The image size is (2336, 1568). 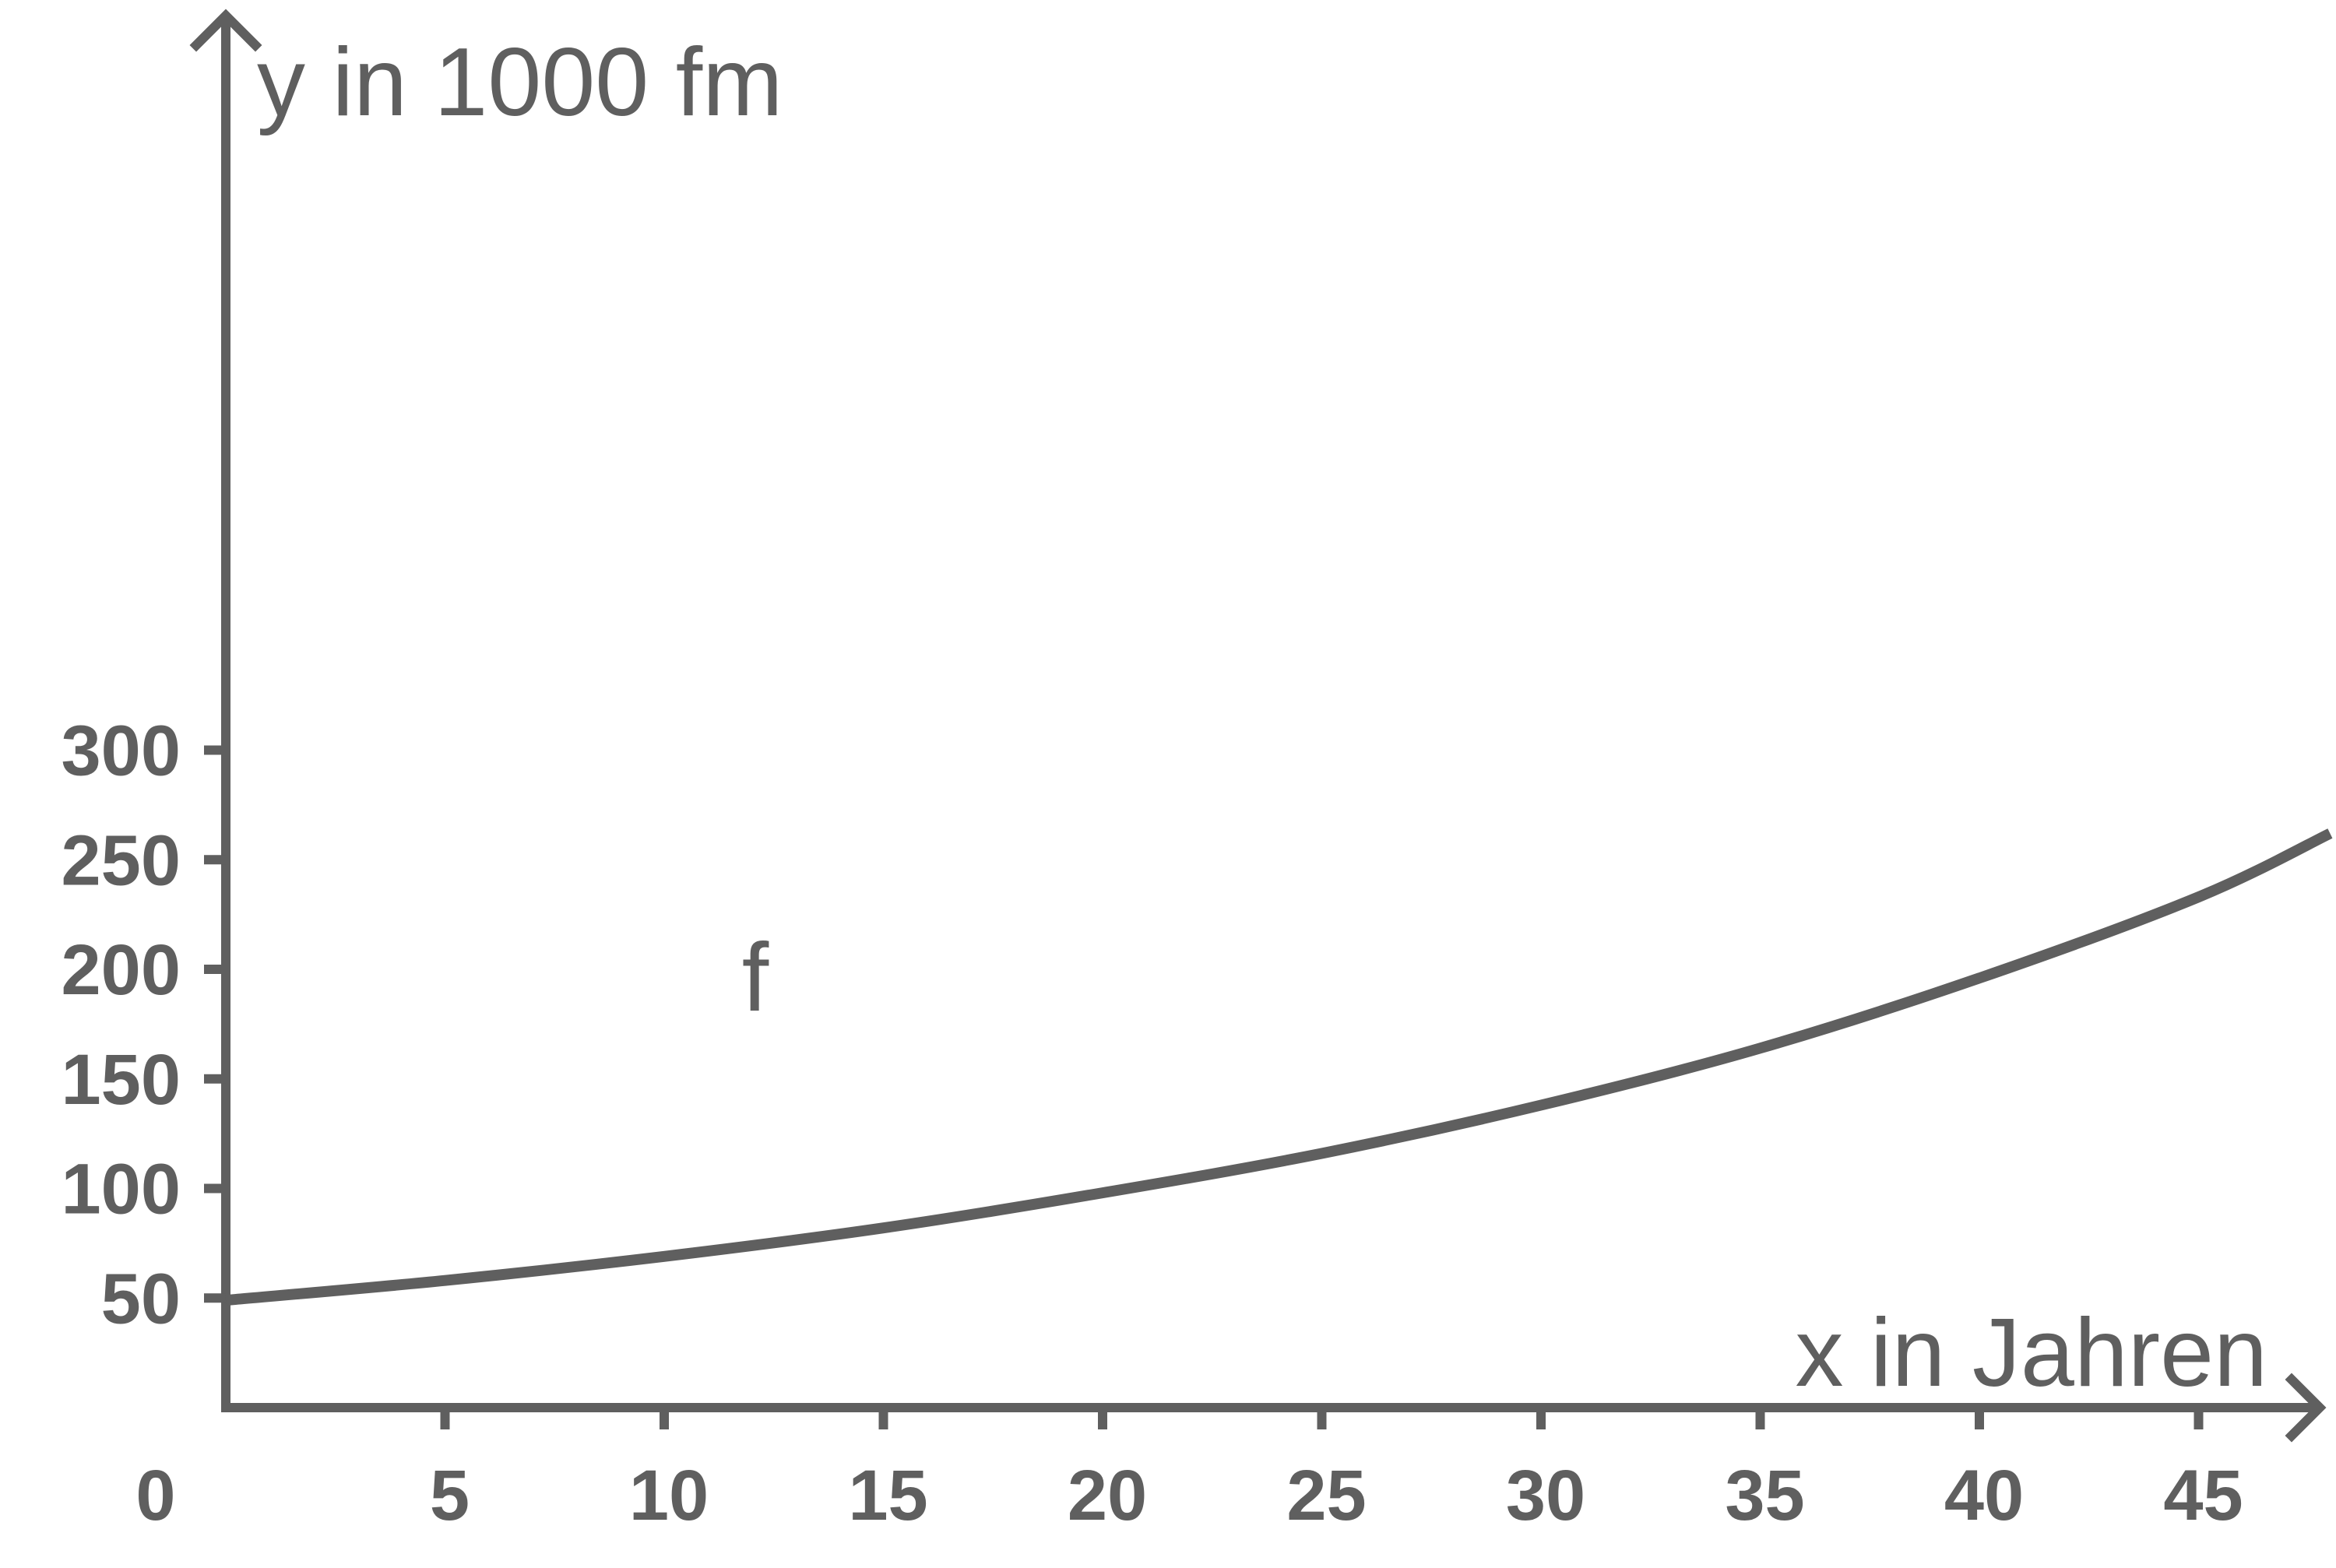 I want to click on y-tick-label: 50, so click(x=141, y=1298).